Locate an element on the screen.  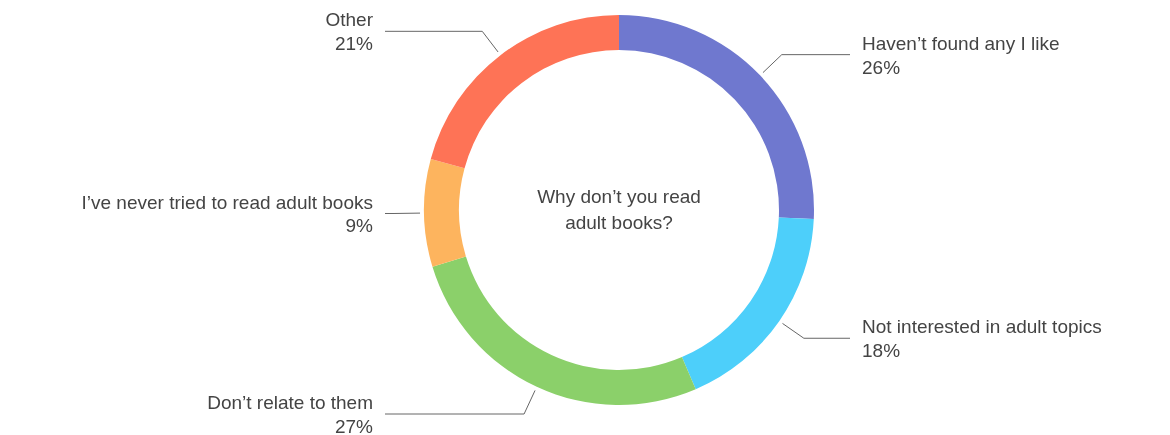
data-label: 26% is located at coordinates (881, 67).